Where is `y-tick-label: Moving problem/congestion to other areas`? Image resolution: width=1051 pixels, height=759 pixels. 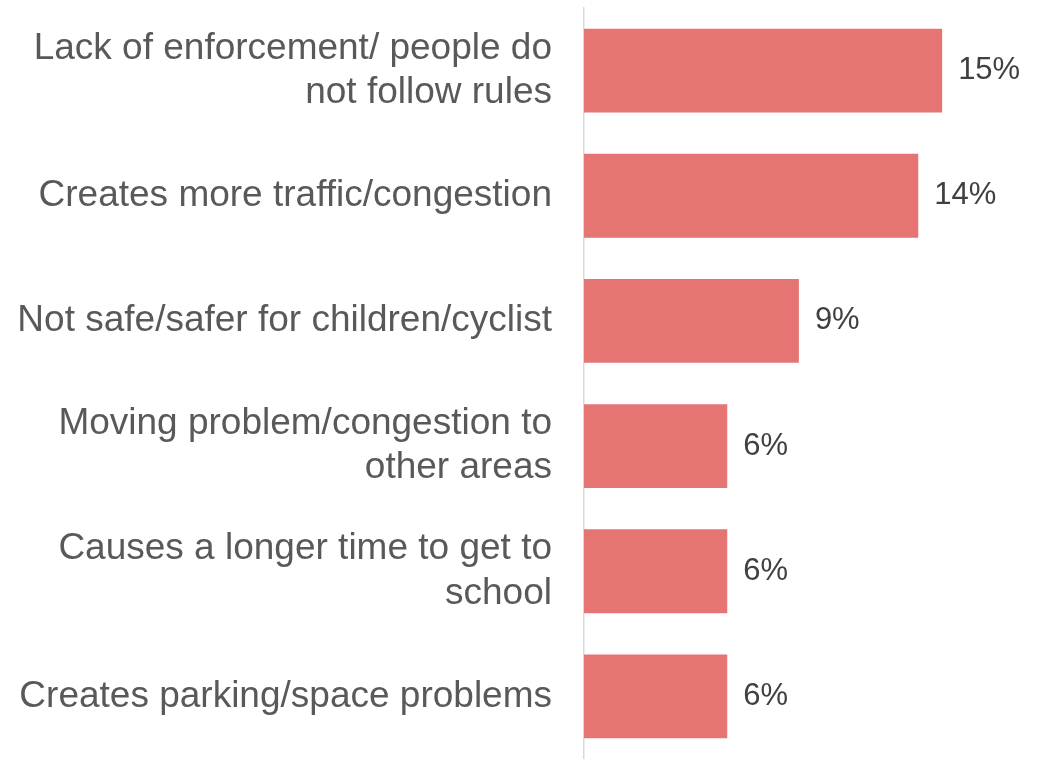 y-tick-label: Moving problem/congestion to other areas is located at coordinates (305, 444).